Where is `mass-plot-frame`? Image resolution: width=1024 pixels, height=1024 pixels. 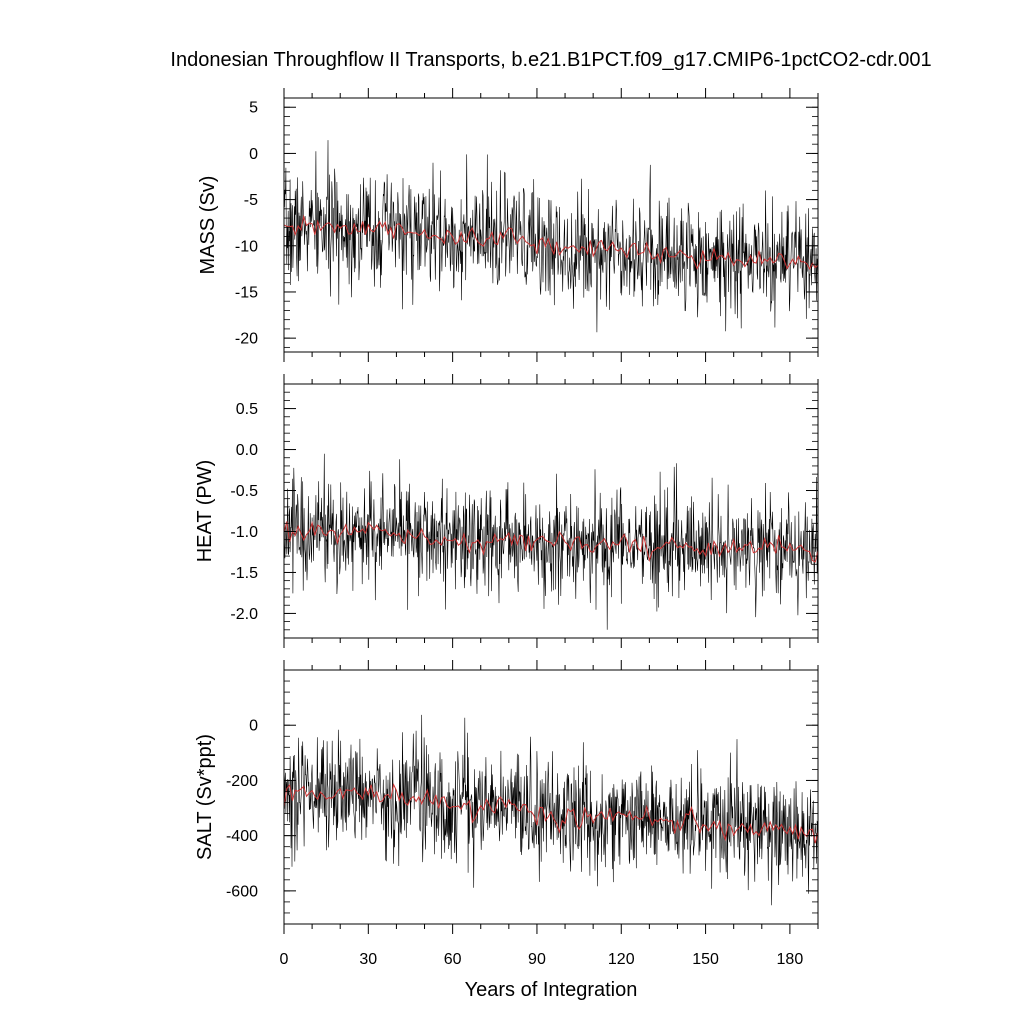
mass-plot-frame is located at coordinates (551, 225).